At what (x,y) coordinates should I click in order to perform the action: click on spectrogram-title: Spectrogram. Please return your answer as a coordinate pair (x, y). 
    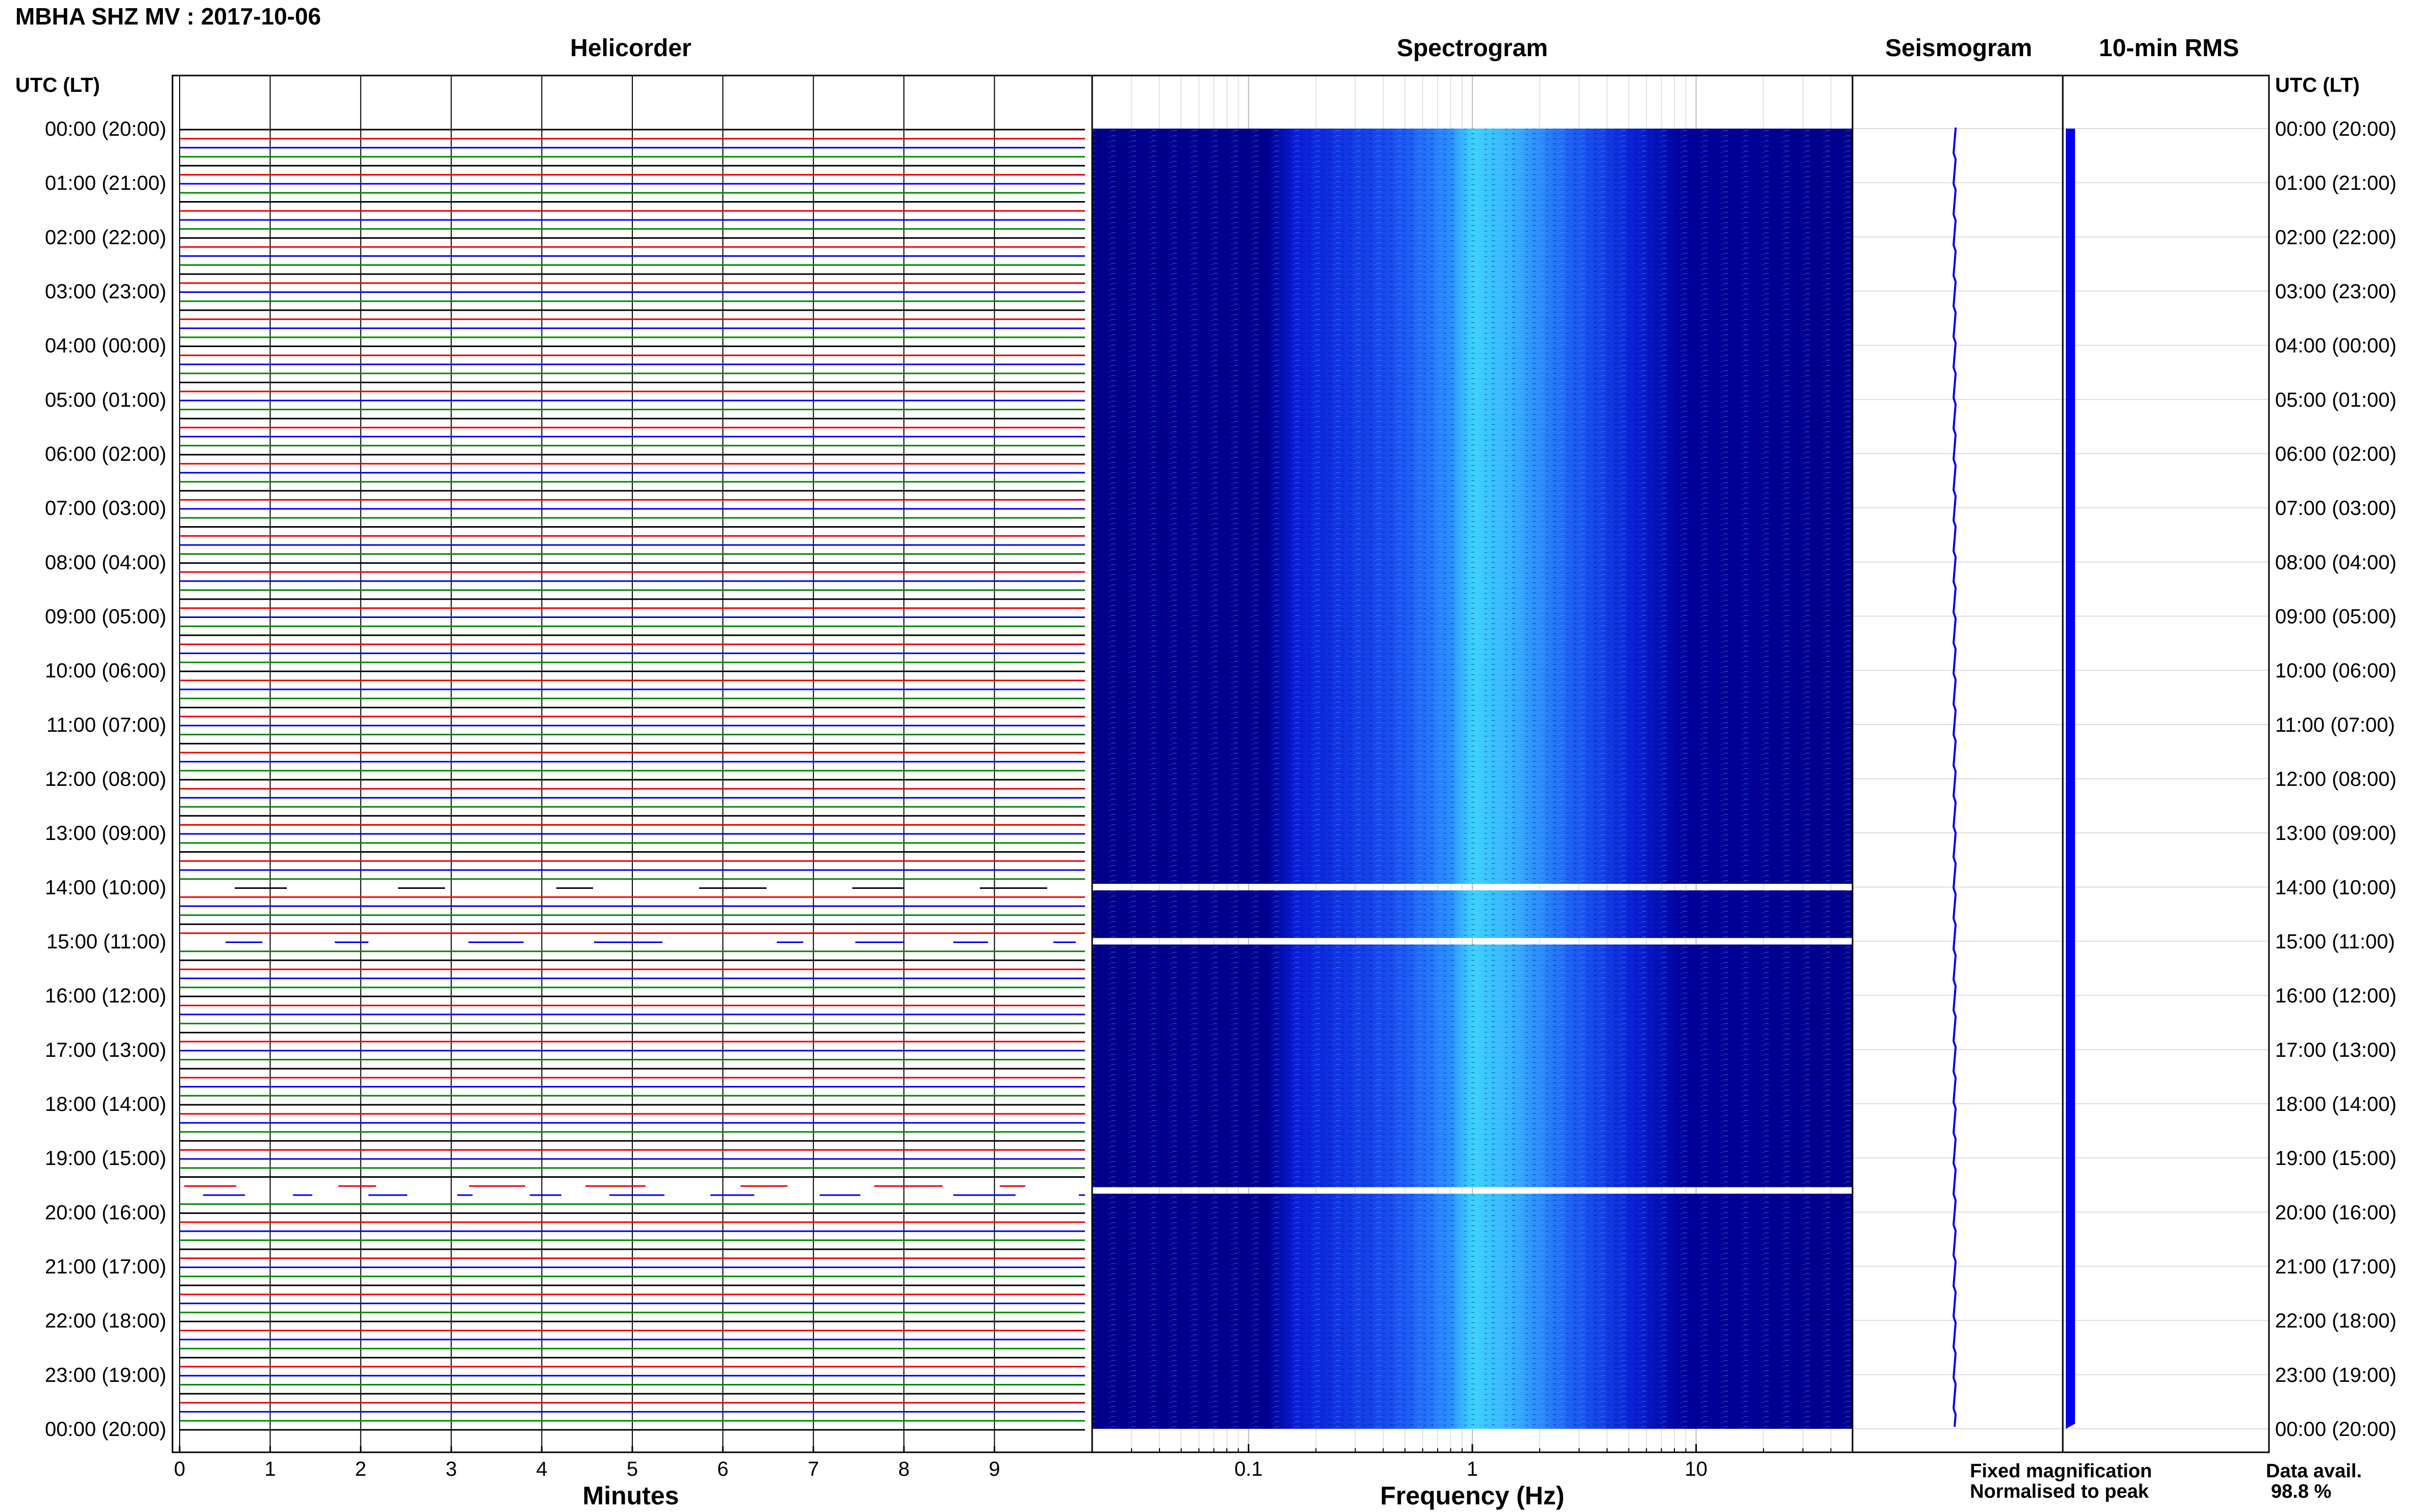
    Looking at the image, I should click on (1472, 48).